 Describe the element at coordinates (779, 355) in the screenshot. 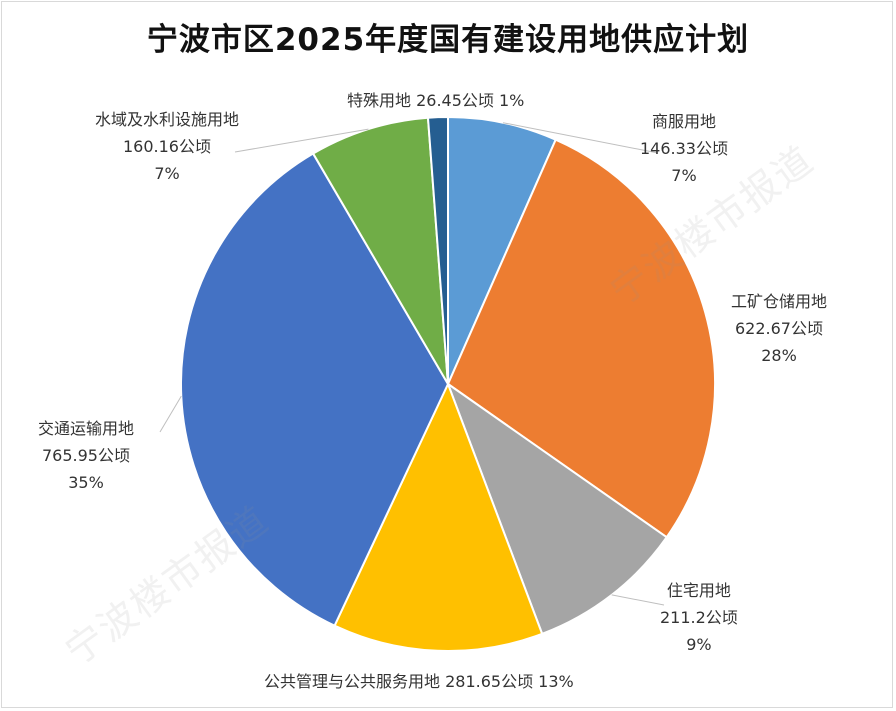

I see `slice-percent: 28%` at that location.